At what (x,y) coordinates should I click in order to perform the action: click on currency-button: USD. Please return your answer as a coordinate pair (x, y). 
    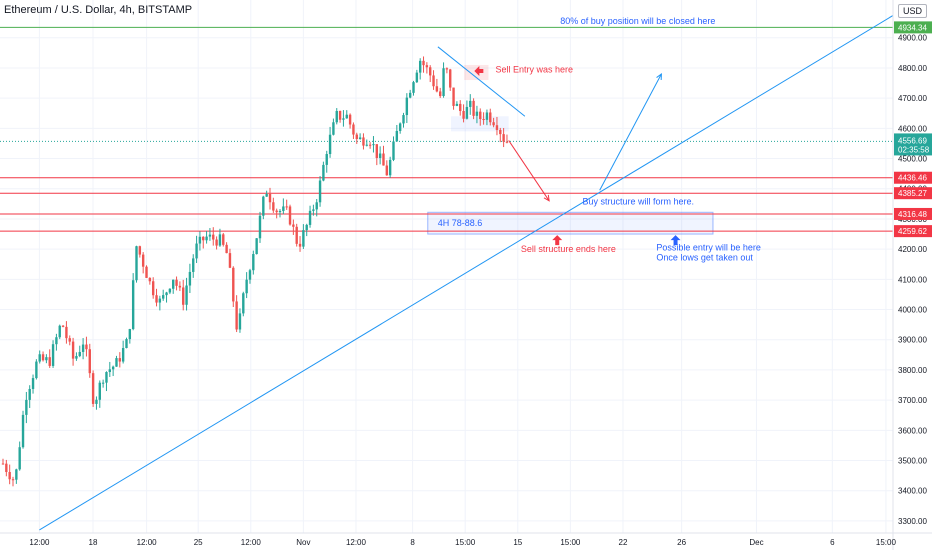
    Looking at the image, I should click on (913, 11).